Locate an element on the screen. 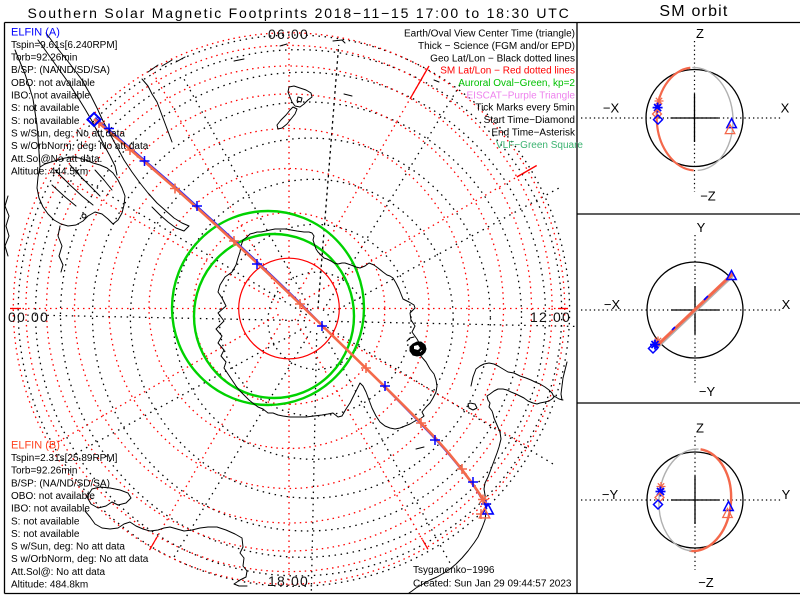 This screenshot has width=800, height=600. svg-text: 00:00 is located at coordinates (28, 317).